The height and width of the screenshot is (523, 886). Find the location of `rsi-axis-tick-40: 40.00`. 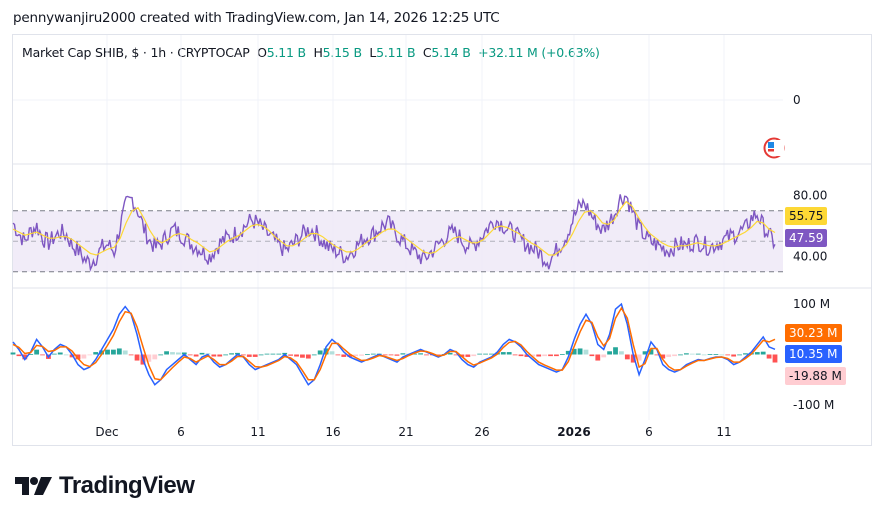

rsi-axis-tick-40: 40.00 is located at coordinates (810, 257).